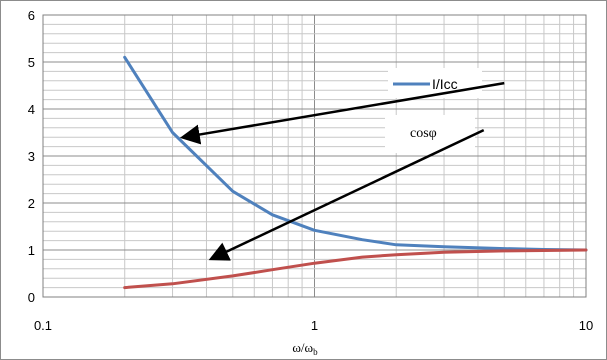 Image resolution: width=607 pixels, height=360 pixels. What do you see at coordinates (355, 269) in the screenshot?
I see `series-line-cosphi` at bounding box center [355, 269].